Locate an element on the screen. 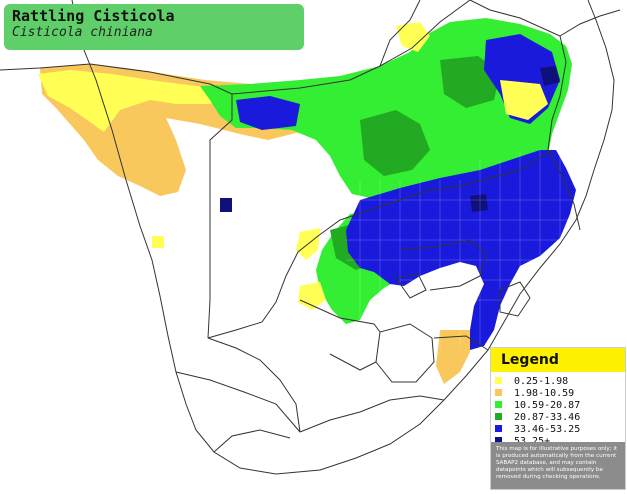 This screenshot has width=627, height=494. border-mozambique is located at coordinates (564, 190).